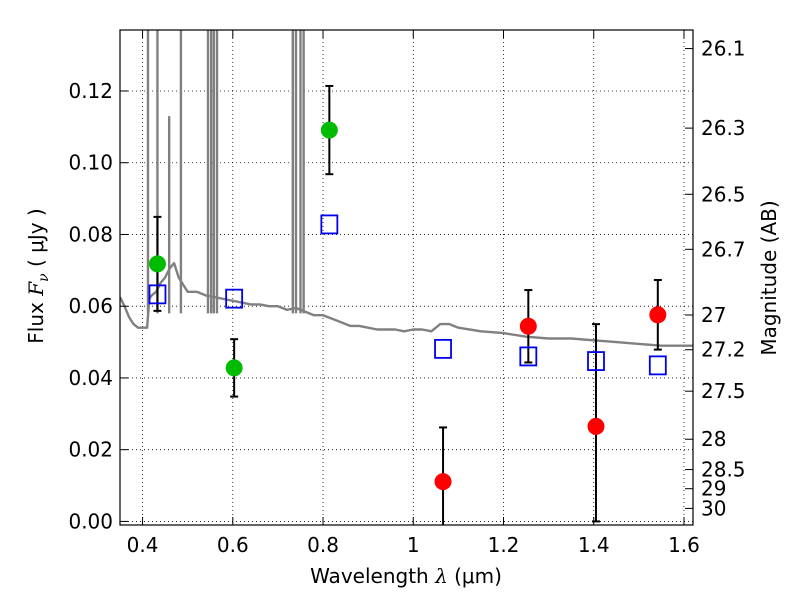  I want to click on y-axis: 0.00 0.02 0.04 0.06 0.08 0.10 0.12, so click(98, 306).